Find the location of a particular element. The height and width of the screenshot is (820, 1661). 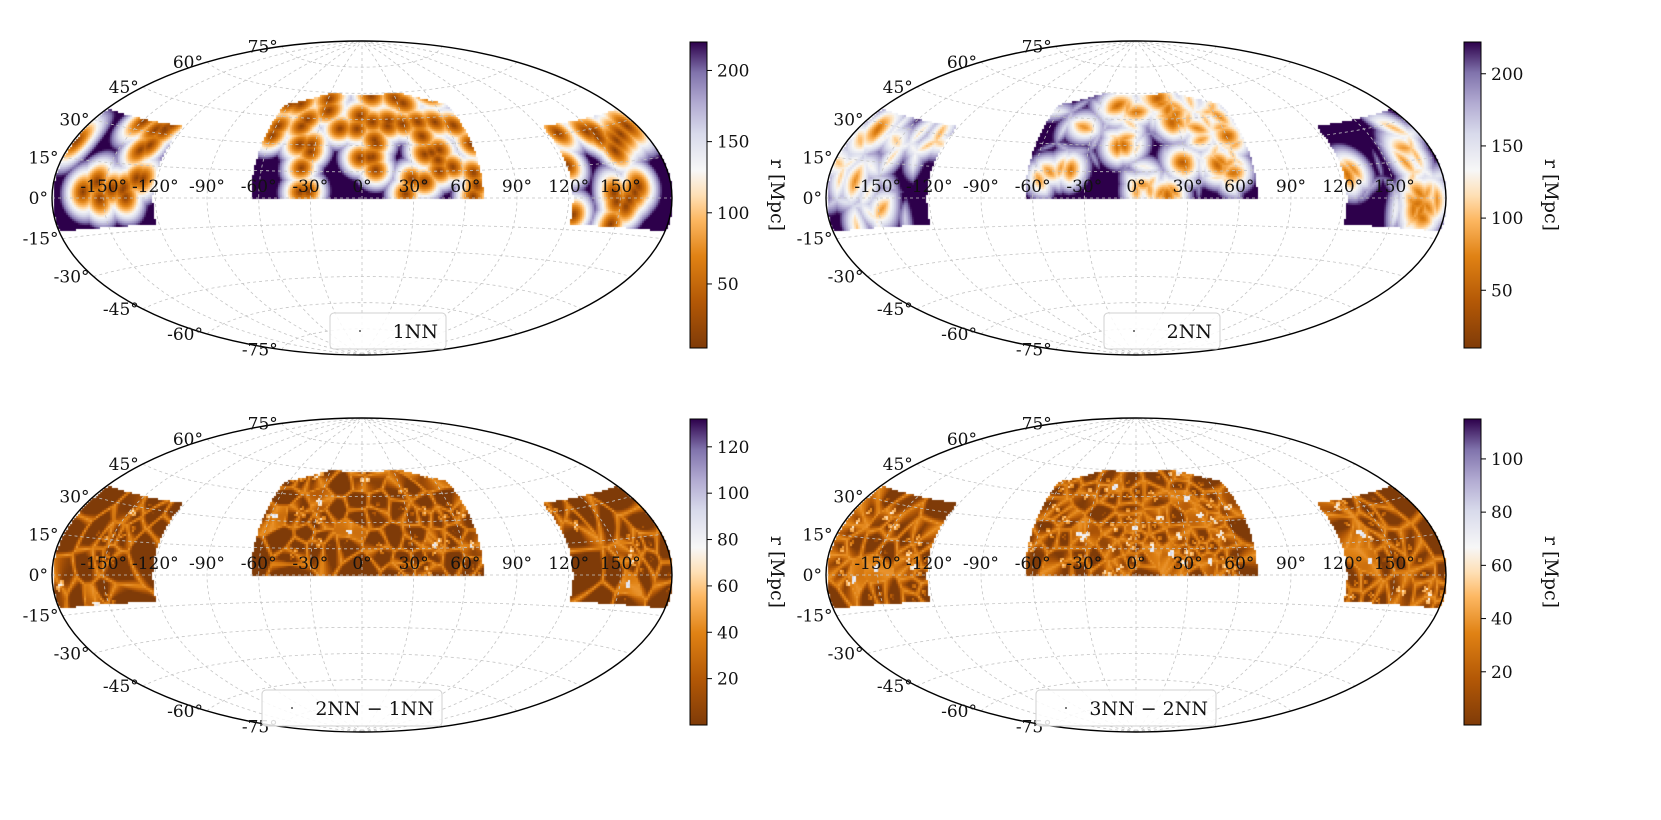

map-frame is located at coordinates (1136, 198).